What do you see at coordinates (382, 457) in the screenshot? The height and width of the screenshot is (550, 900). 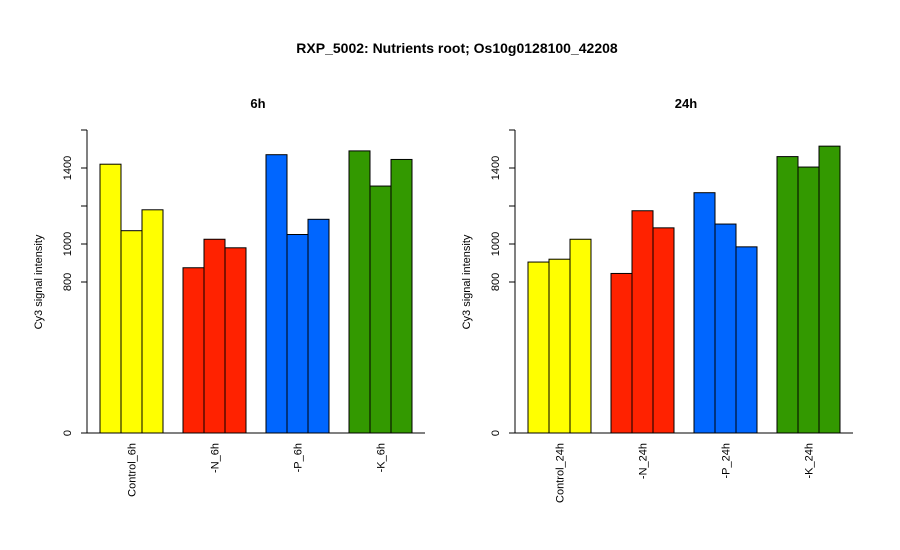 I see `x-tick-label: -K_6h` at bounding box center [382, 457].